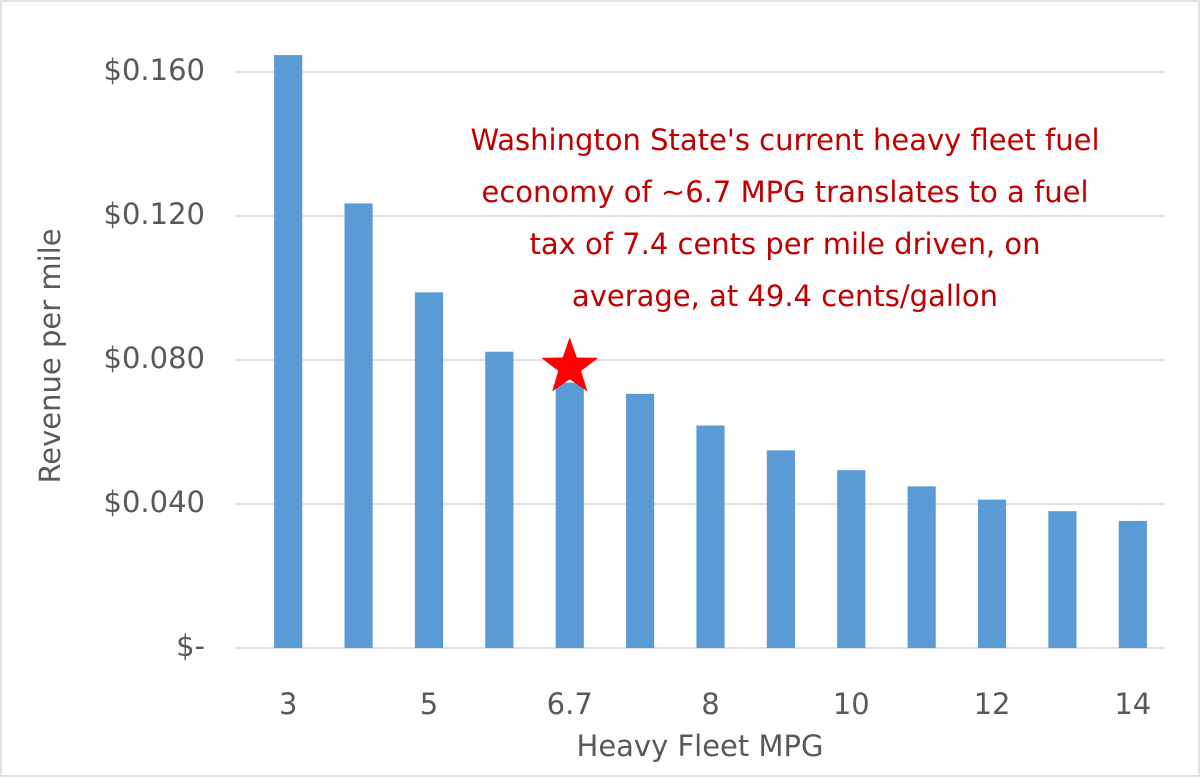 The width and height of the screenshot is (1201, 778). Describe the element at coordinates (154, 70) in the screenshot. I see `y-tick-label: $0.160` at that location.